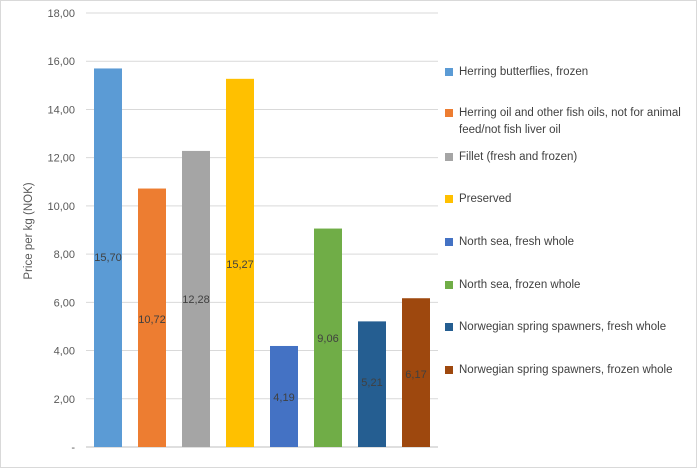 This screenshot has height=469, width=697. I want to click on bar-data-label: 5,21, so click(371, 383).